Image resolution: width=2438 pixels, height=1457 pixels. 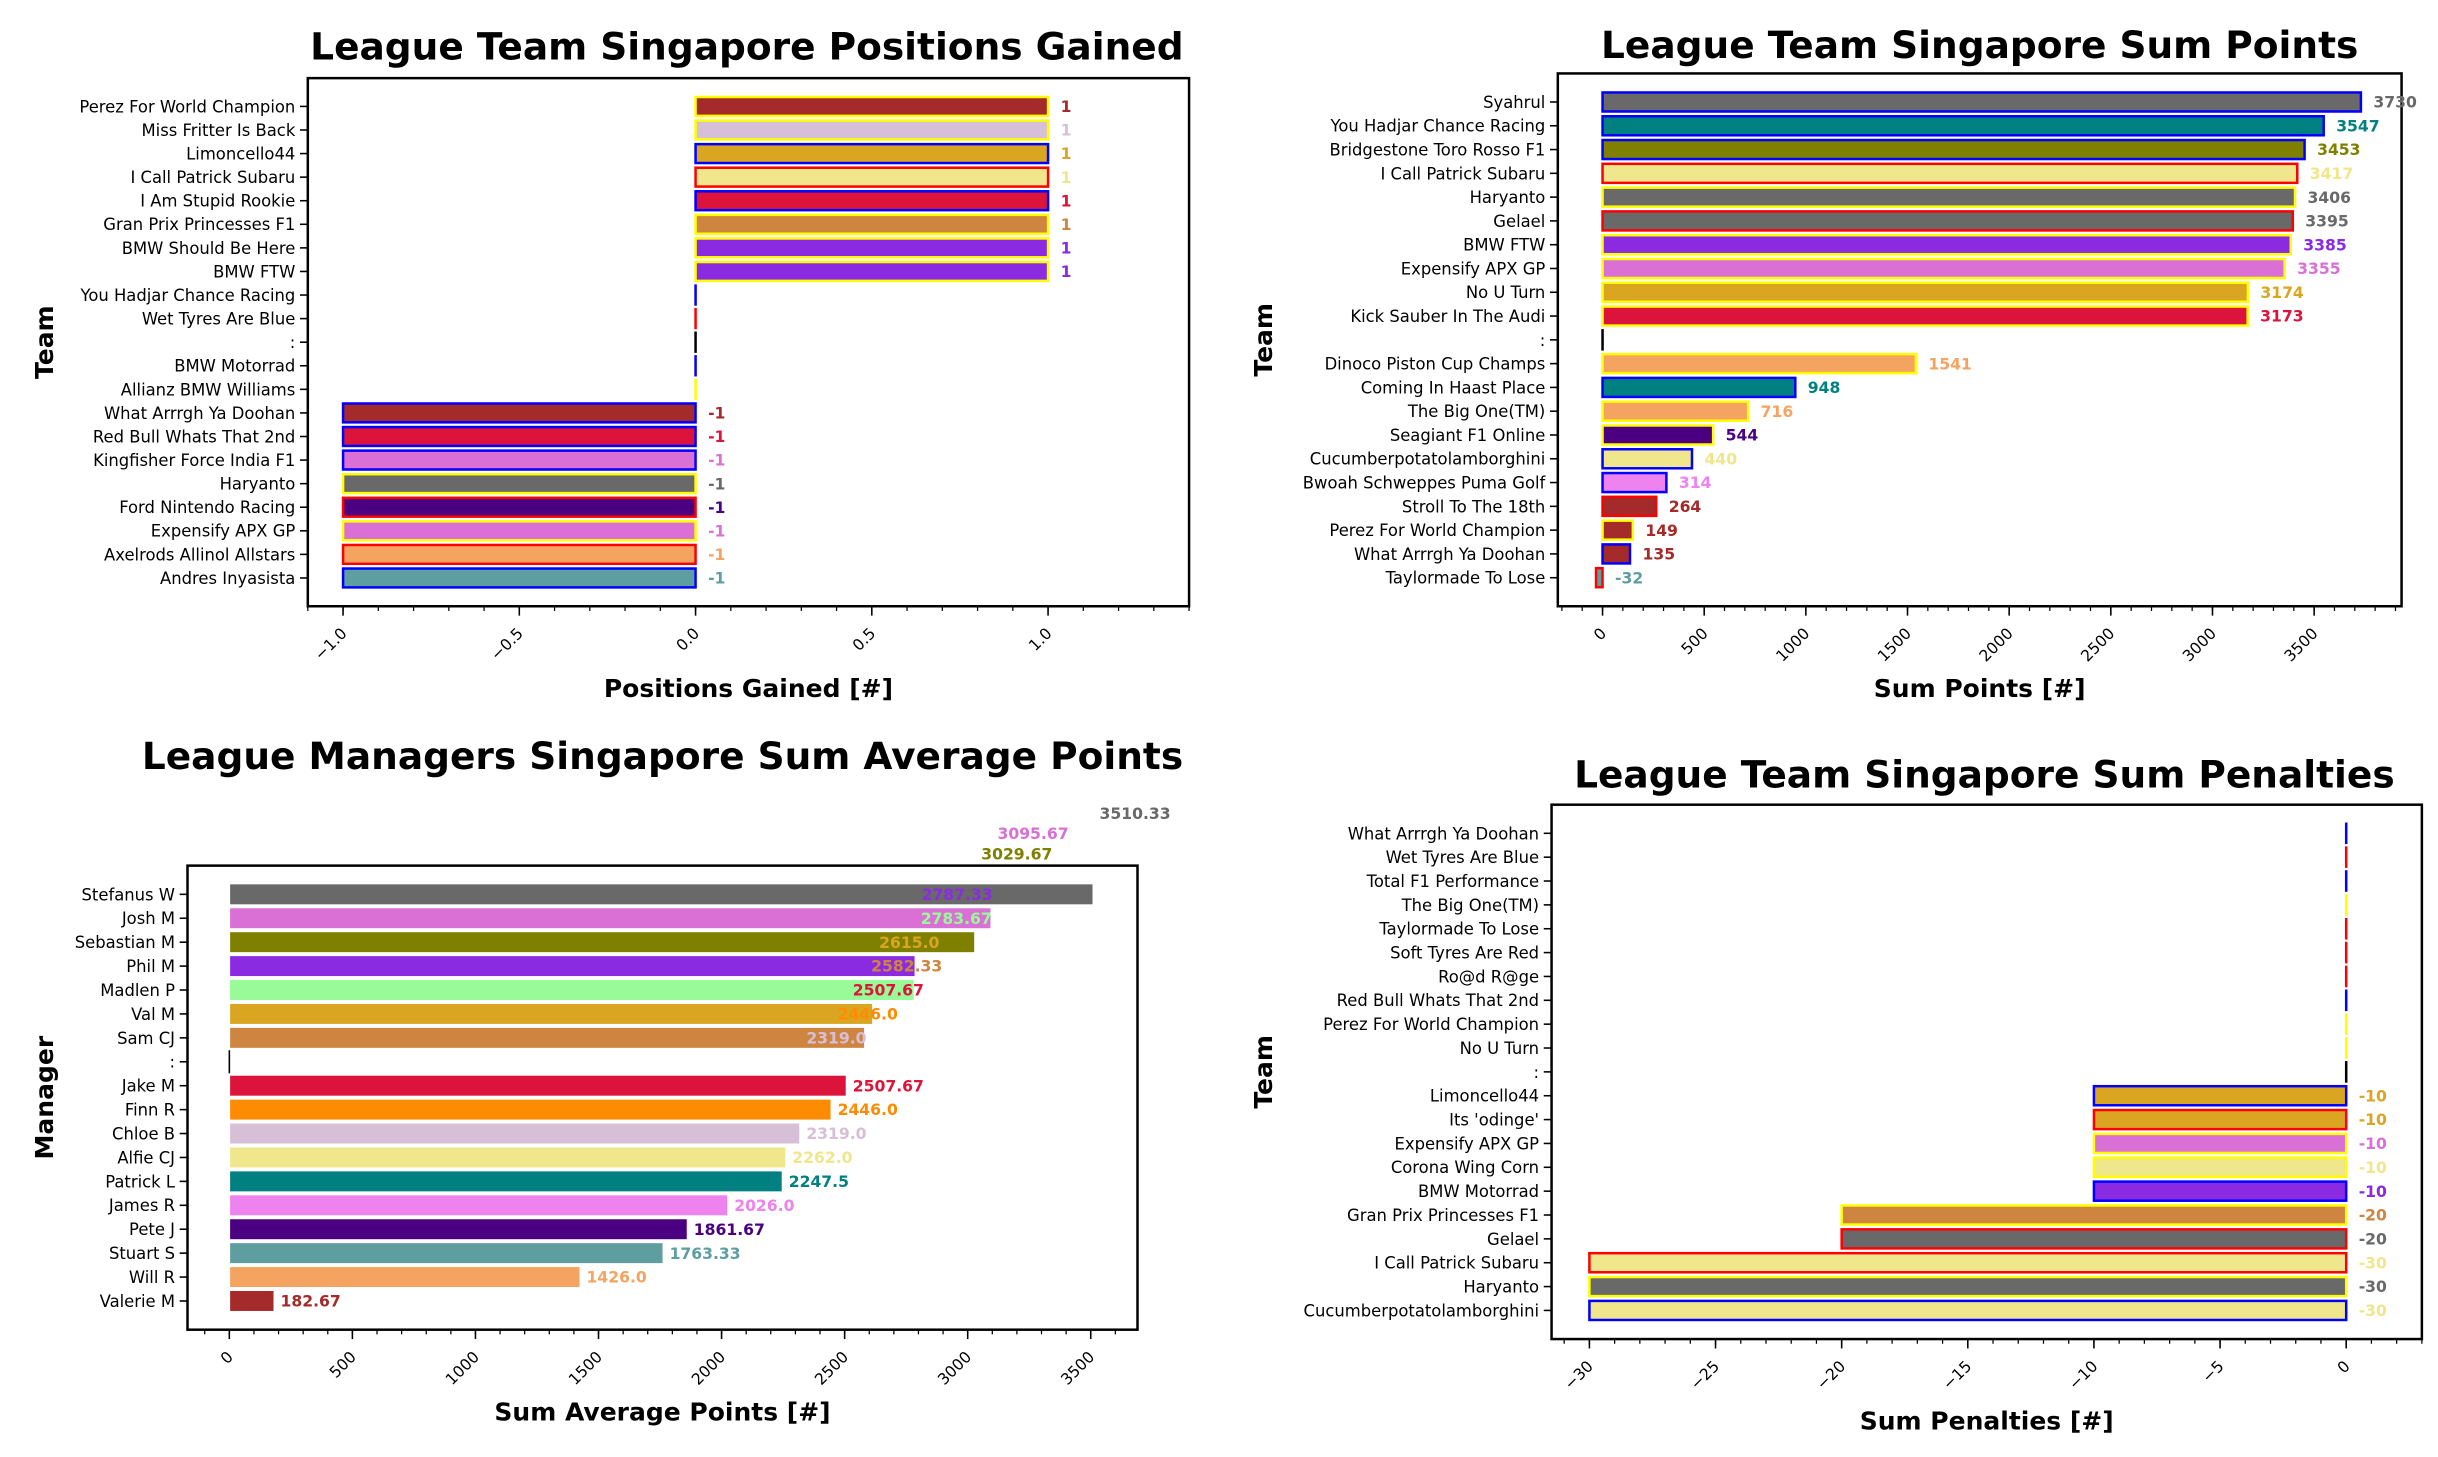 What do you see at coordinates (141, 1205) in the screenshot?
I see `y-tick-label: James R` at bounding box center [141, 1205].